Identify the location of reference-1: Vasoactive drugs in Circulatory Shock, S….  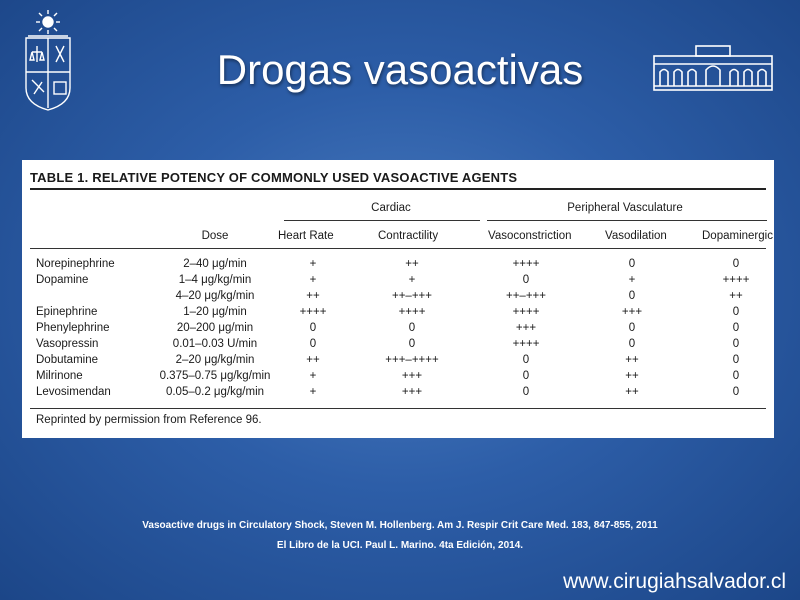
(400, 525).